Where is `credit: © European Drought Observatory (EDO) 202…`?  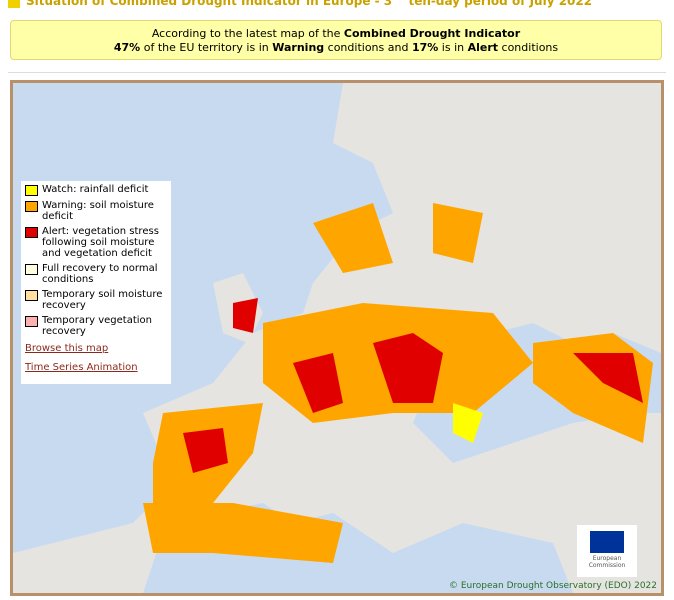
credit: © European Drought Observatory (EDO) 202… is located at coordinates (552, 586).